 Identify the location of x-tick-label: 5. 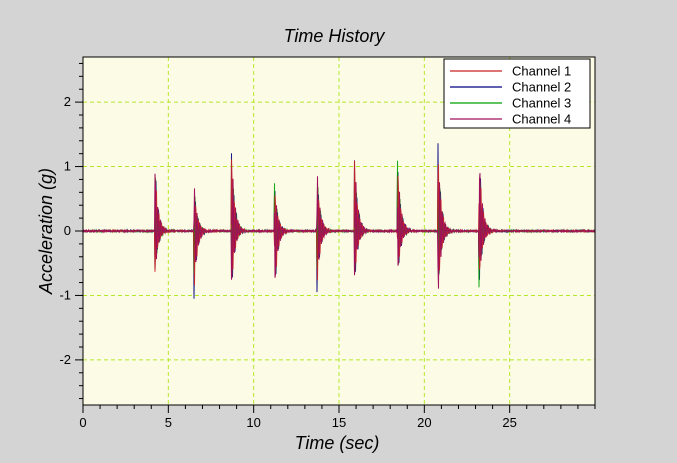
(168, 422).